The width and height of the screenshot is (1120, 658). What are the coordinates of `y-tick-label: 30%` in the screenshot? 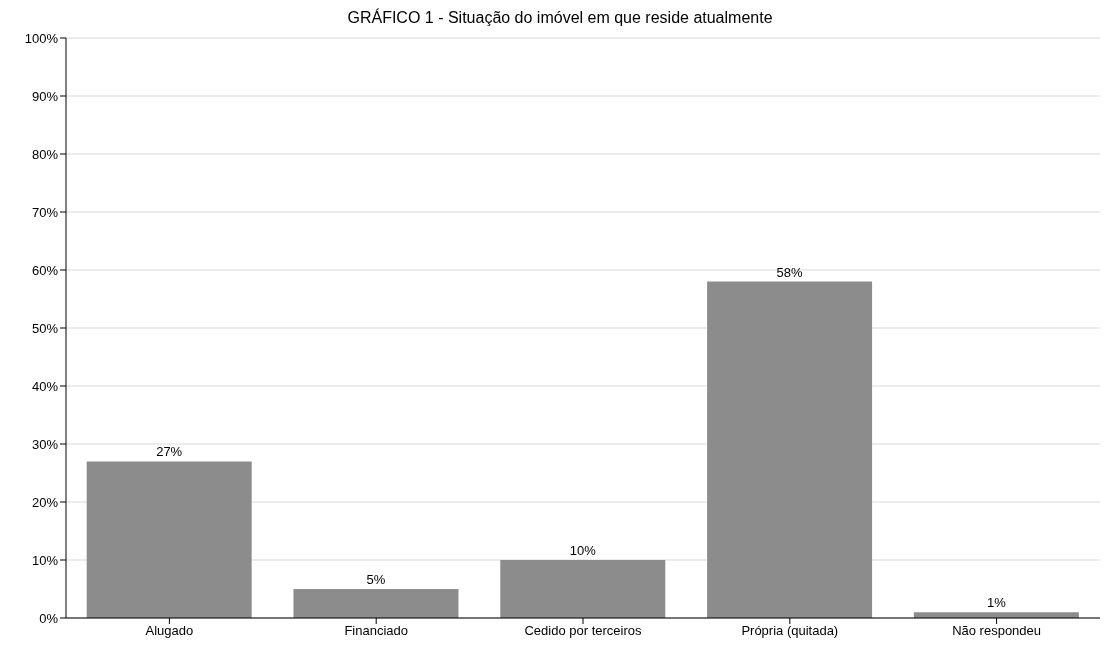 It's located at (45, 444).